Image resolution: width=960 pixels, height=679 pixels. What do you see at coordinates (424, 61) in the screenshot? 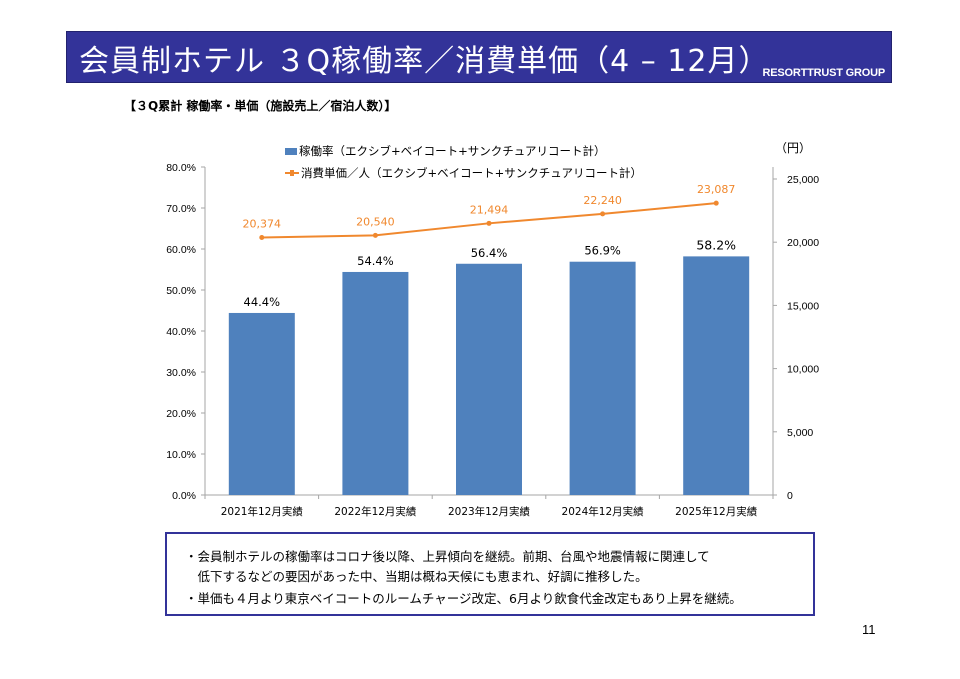
I see `page-title: 会員制ホテル ３Q稼働率／消費単価（4 – 12月）` at bounding box center [424, 61].